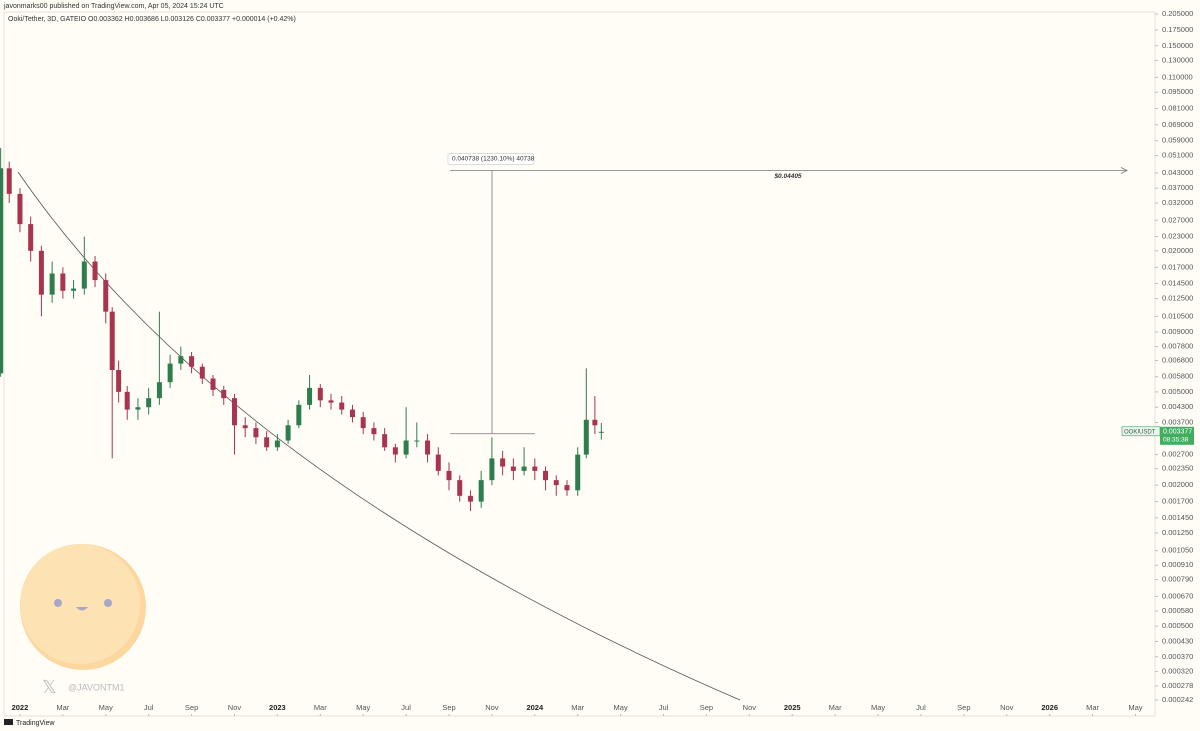 This screenshot has height=731, width=1200. I want to click on y-tick-label: 0.014500, so click(1177, 283).